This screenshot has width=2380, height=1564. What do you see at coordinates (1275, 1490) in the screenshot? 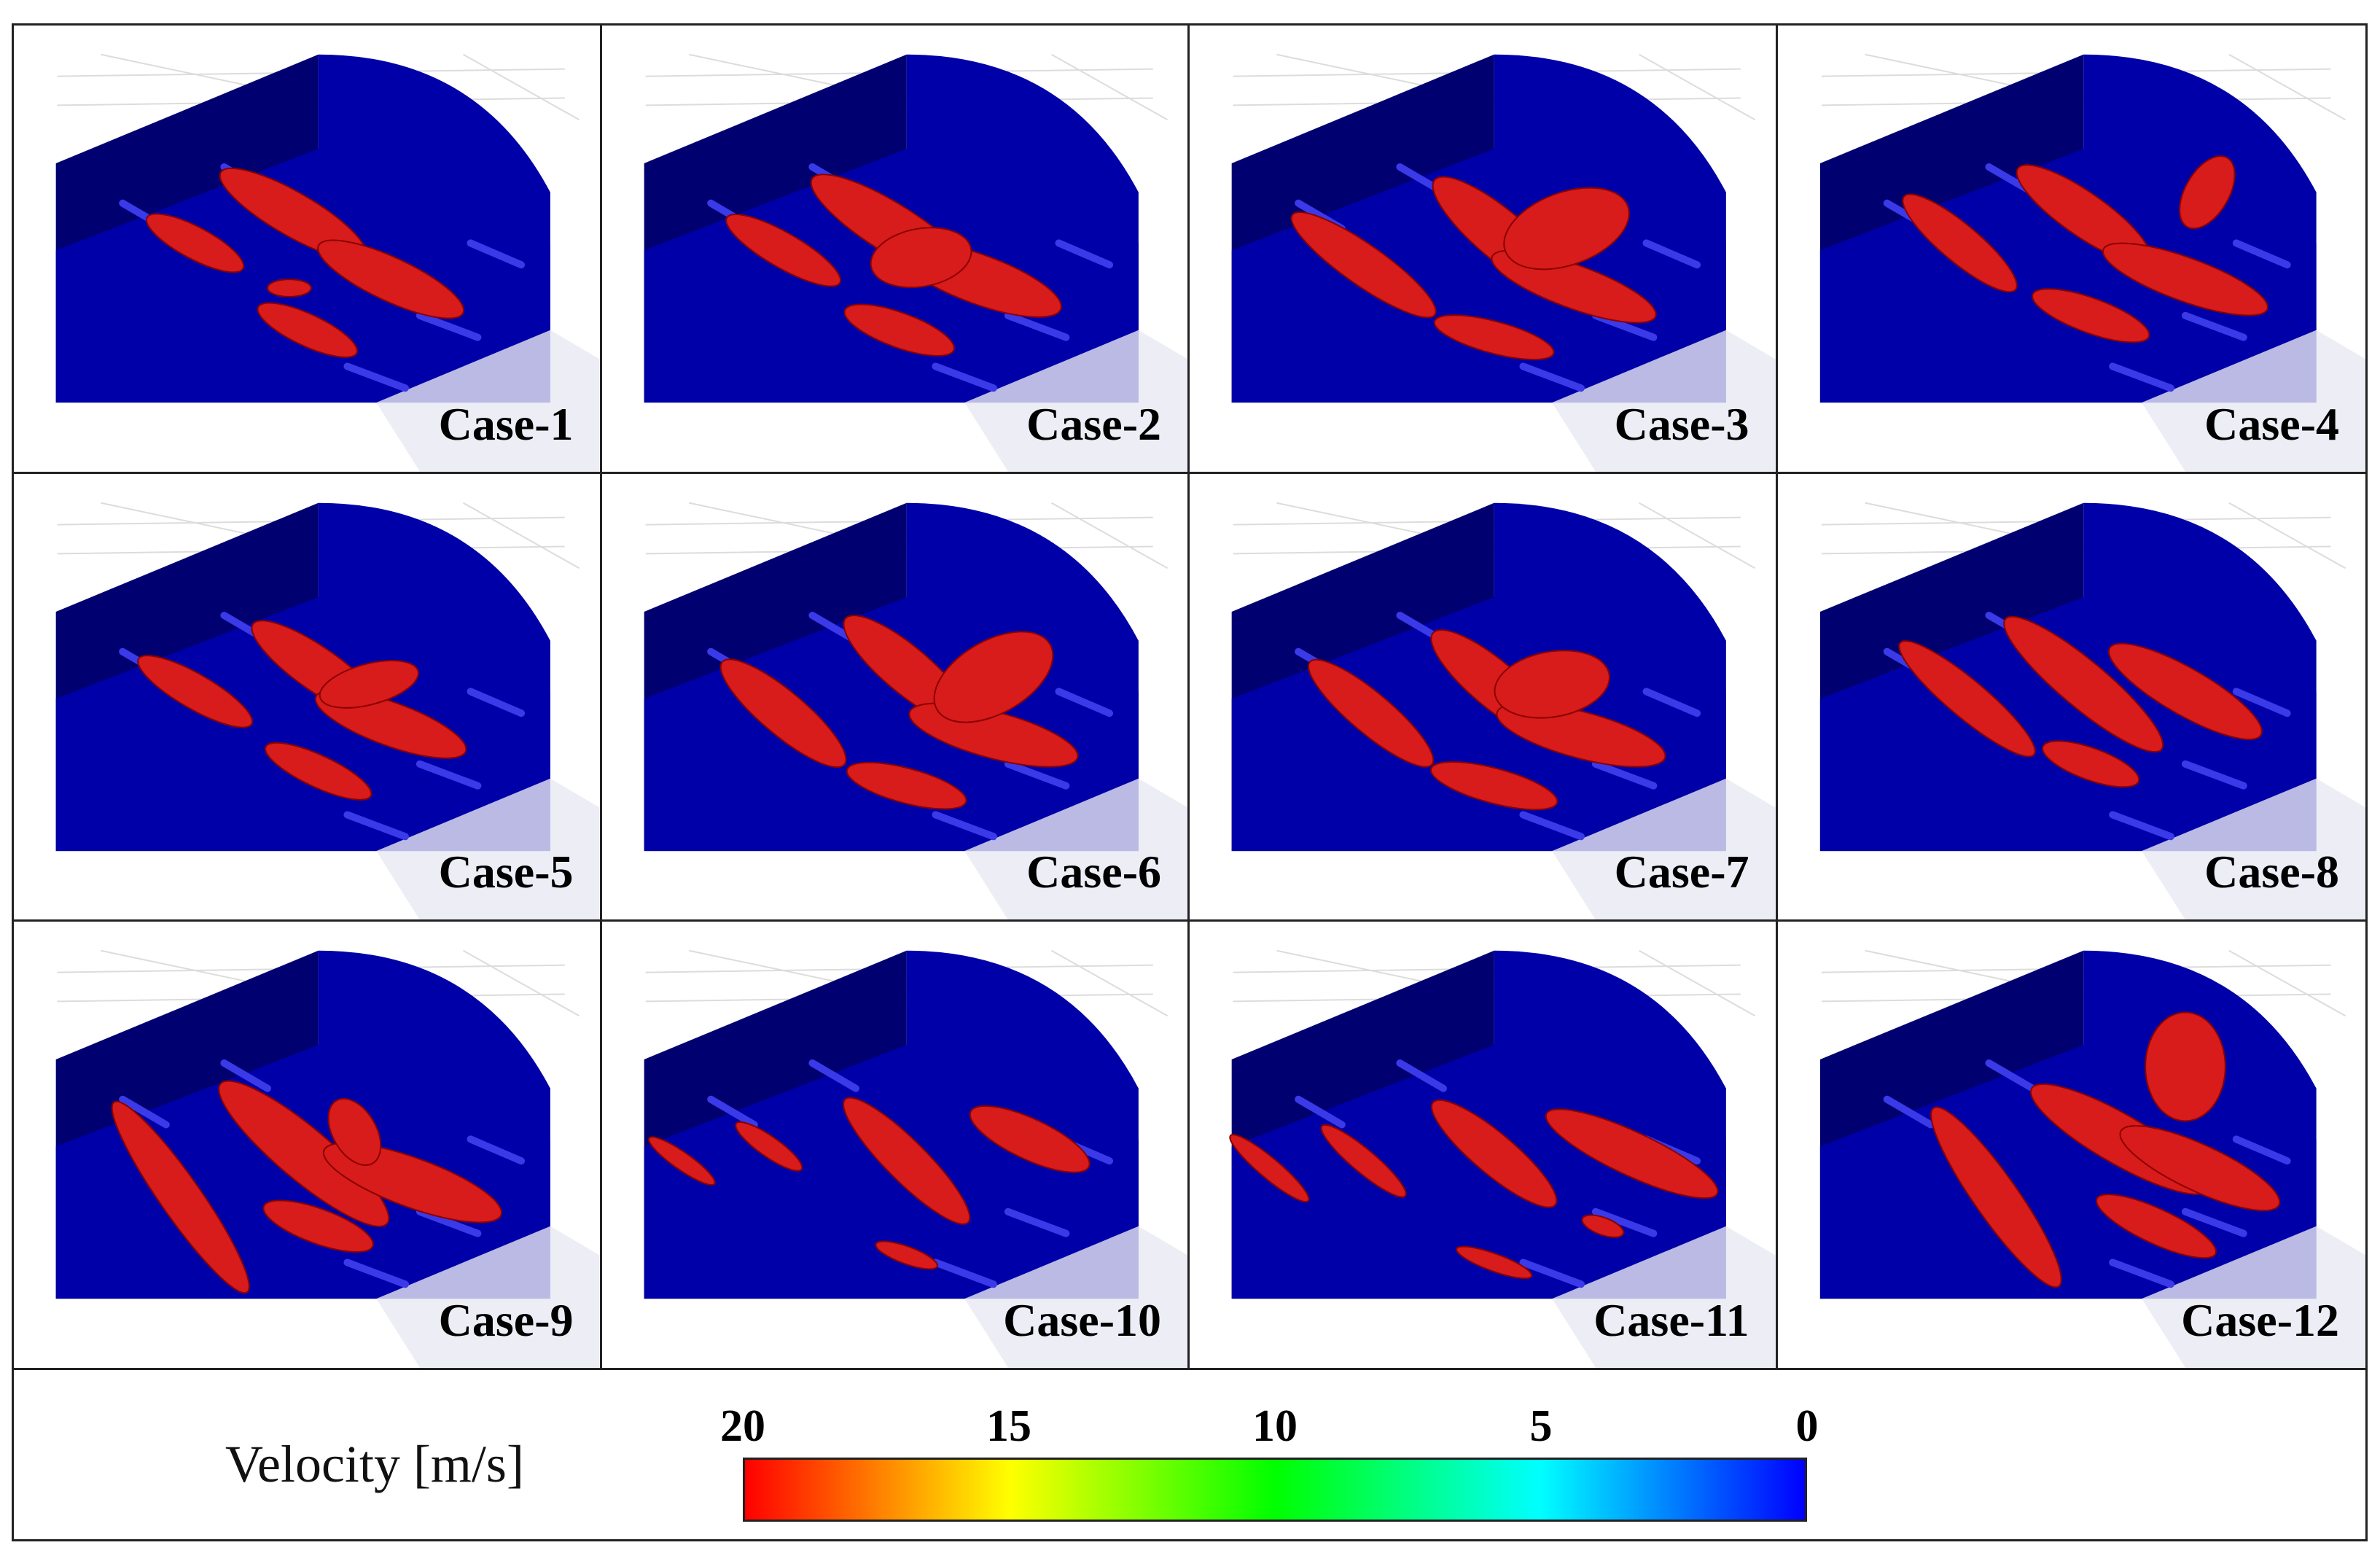
I see `velocity-colorbar` at bounding box center [1275, 1490].